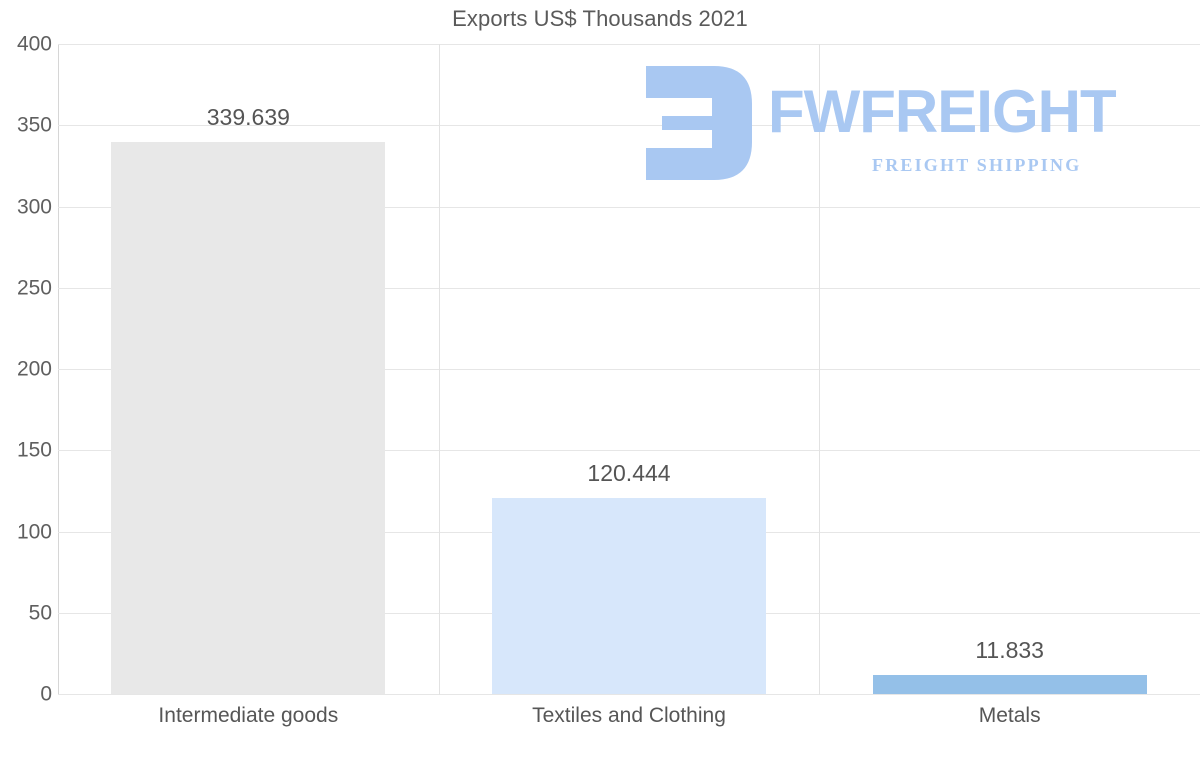  What do you see at coordinates (600, 18) in the screenshot?
I see `chart-title: Exports US$ Thousands 2021` at bounding box center [600, 18].